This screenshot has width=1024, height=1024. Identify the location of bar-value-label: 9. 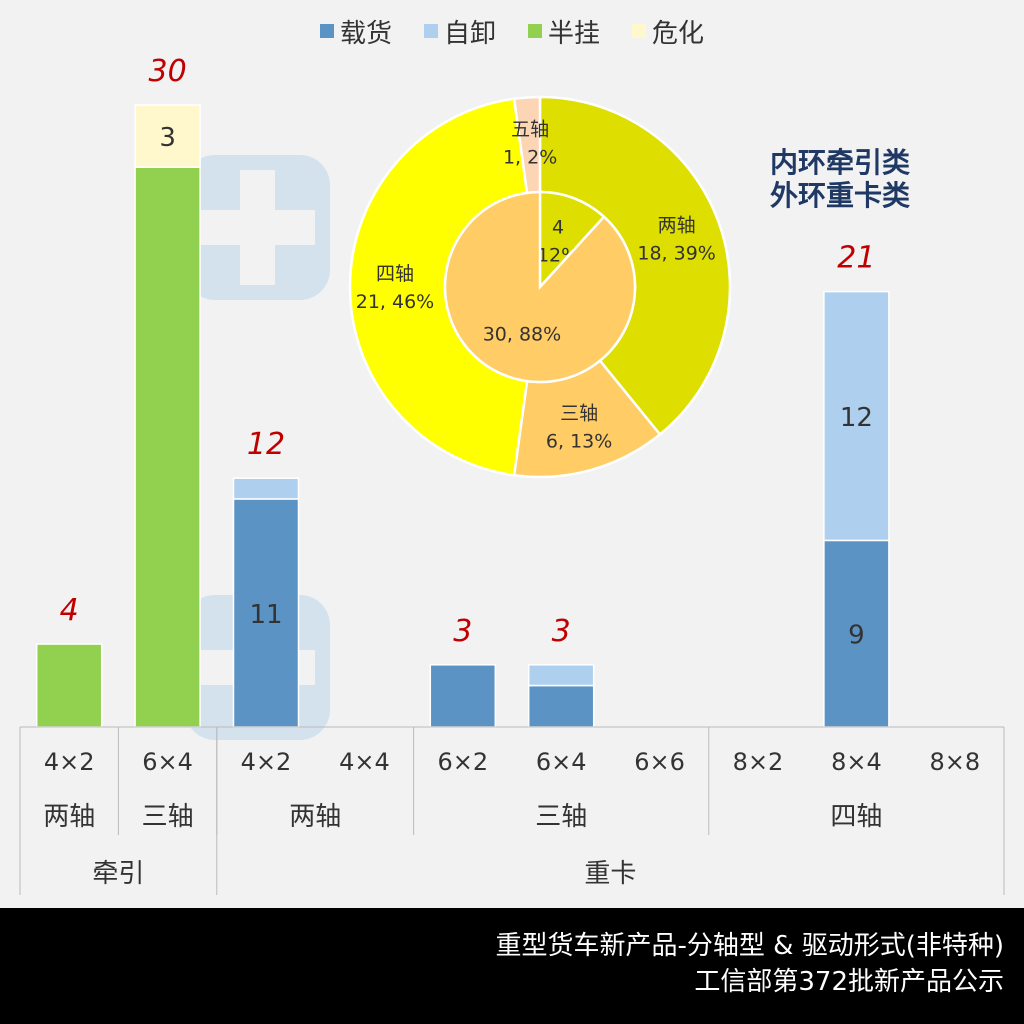
(856, 636).